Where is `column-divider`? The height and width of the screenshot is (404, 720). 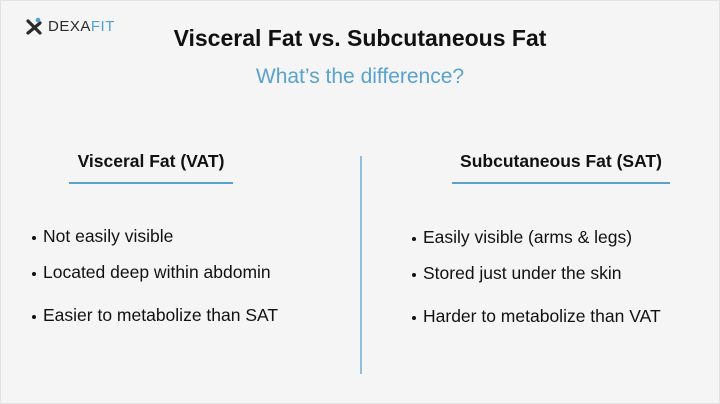
column-divider is located at coordinates (361, 265).